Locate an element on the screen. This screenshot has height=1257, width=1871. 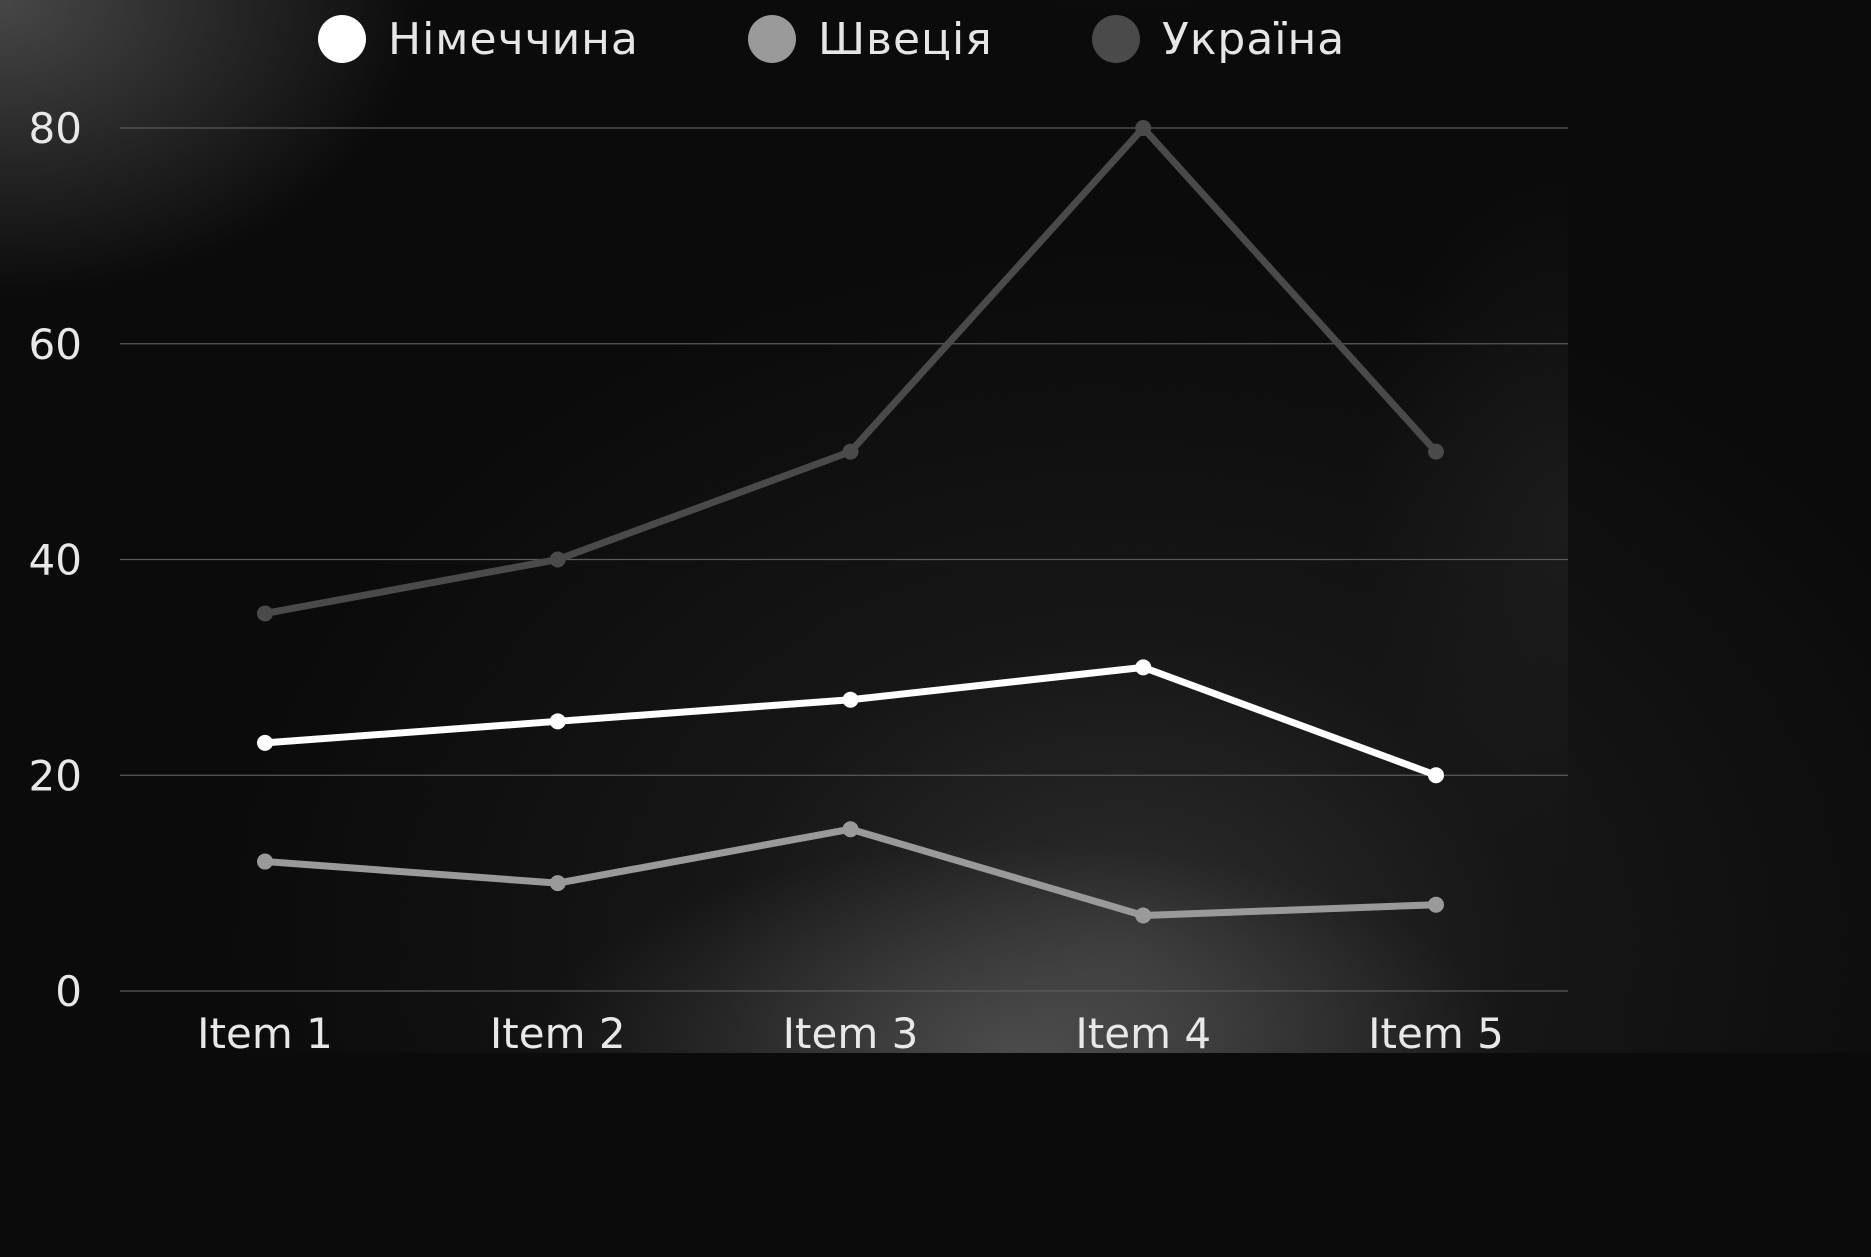
y-axis-ticks: 0 20 40 60 80 is located at coordinates (55, 560).